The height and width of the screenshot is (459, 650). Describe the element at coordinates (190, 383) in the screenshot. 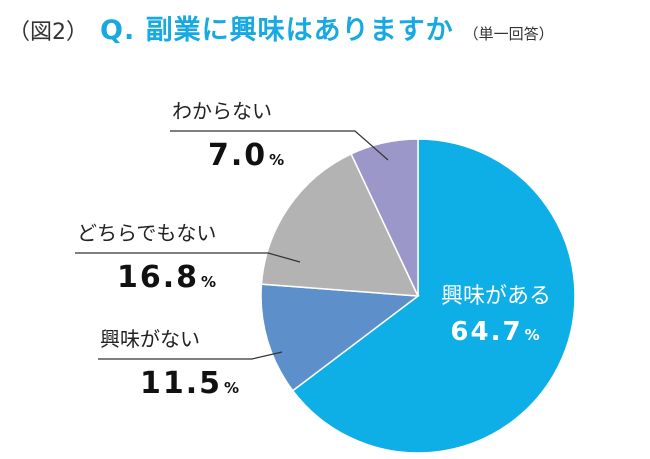

I see `slice-value-1: 11.5%` at that location.